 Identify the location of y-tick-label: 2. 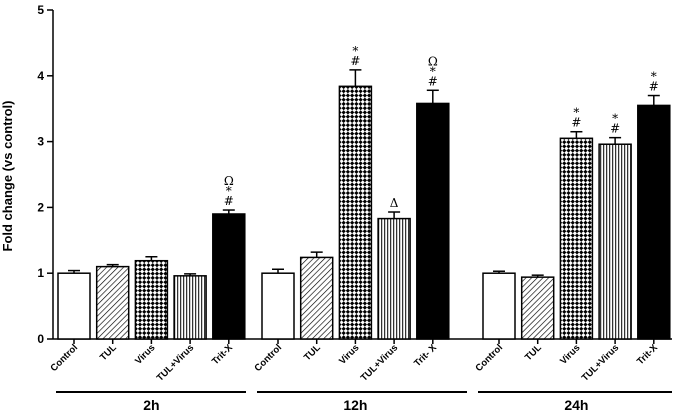
(40, 207).